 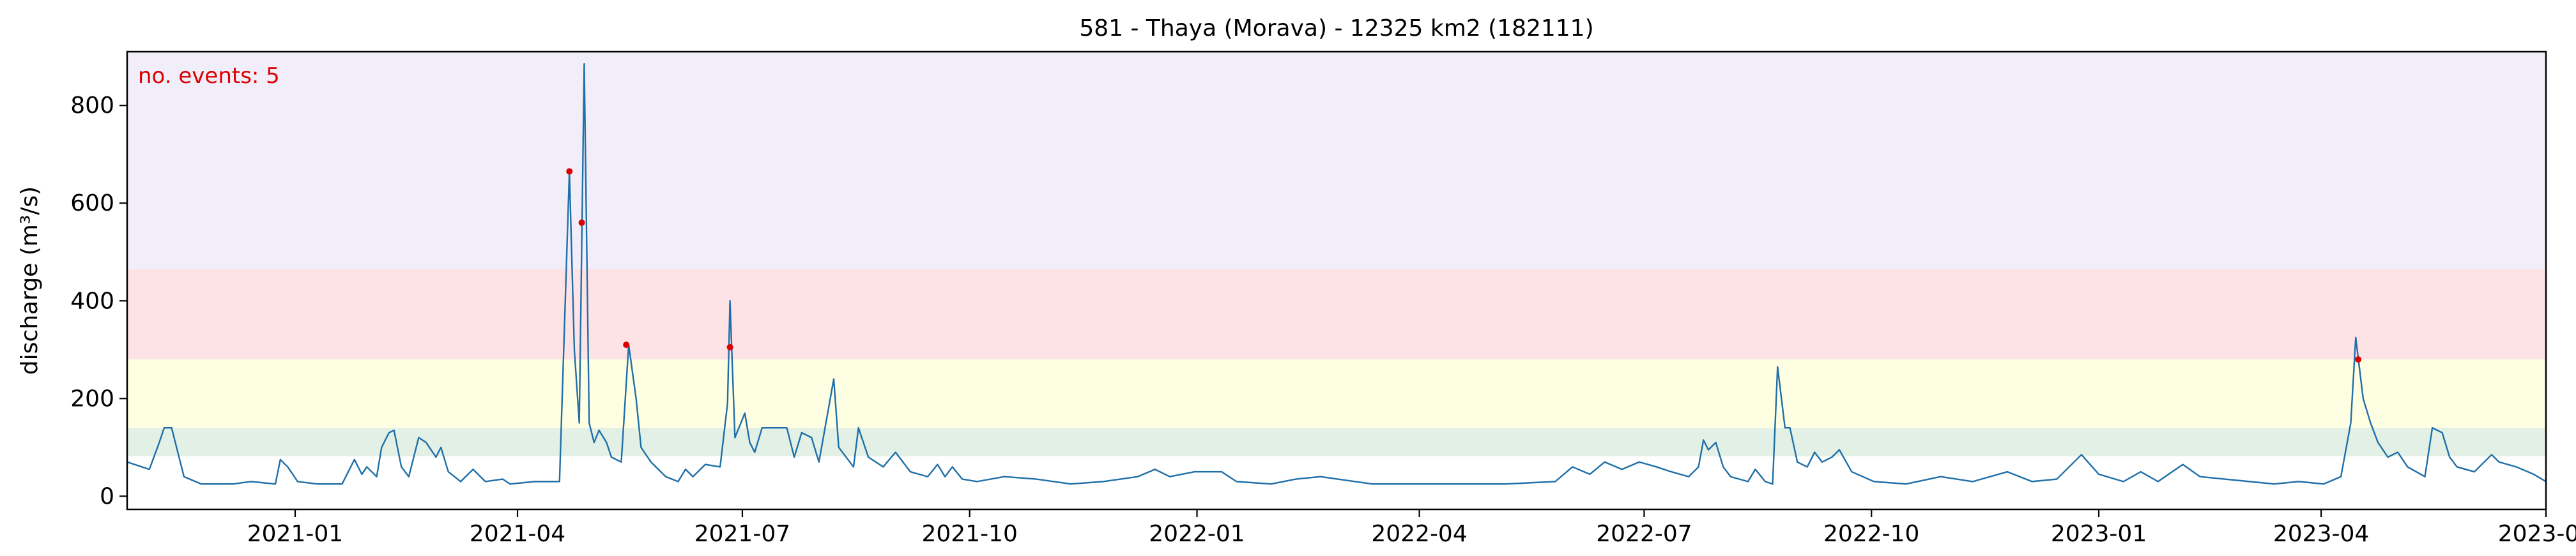 What do you see at coordinates (2321, 534) in the screenshot?
I see `x-tick-label: 2023-04` at bounding box center [2321, 534].